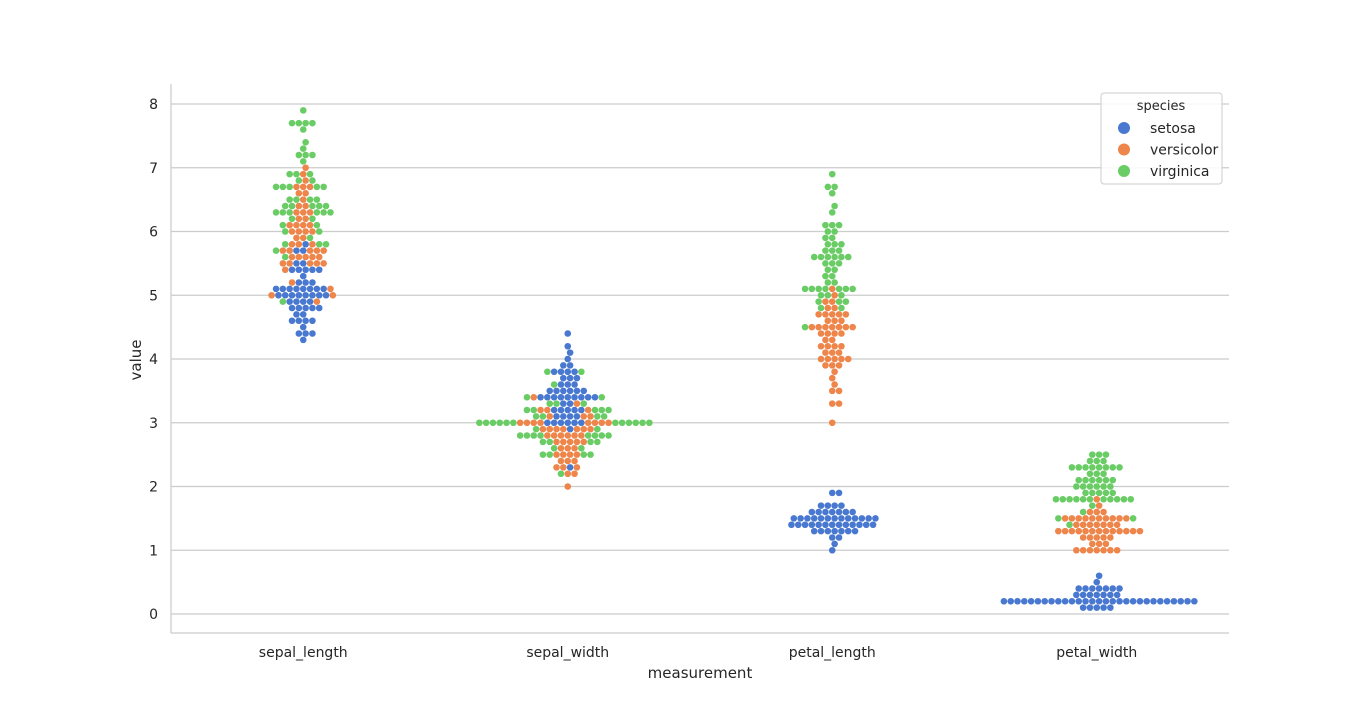  What do you see at coordinates (153, 169) in the screenshot?
I see `y-tick-label: 7` at bounding box center [153, 169].